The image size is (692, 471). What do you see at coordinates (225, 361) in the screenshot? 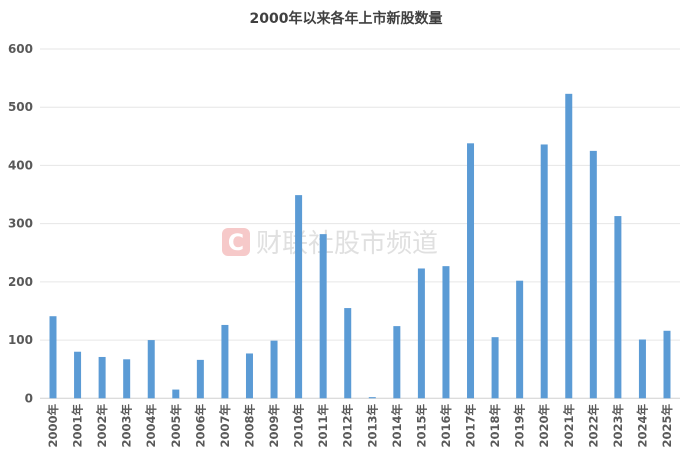
I see `bar-2007年` at bounding box center [225, 361].